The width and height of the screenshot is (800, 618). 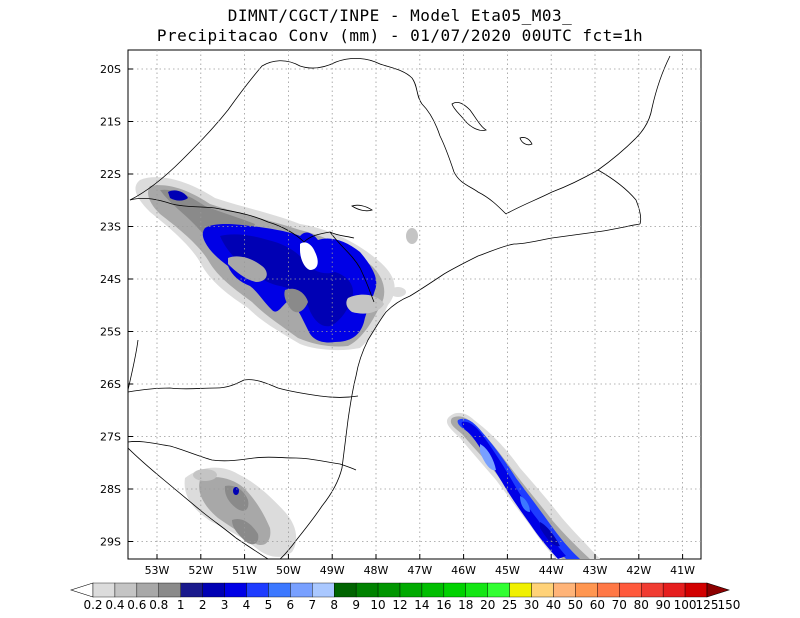 What do you see at coordinates (682, 570) in the screenshot?
I see `longitude-label: 41W` at bounding box center [682, 570].